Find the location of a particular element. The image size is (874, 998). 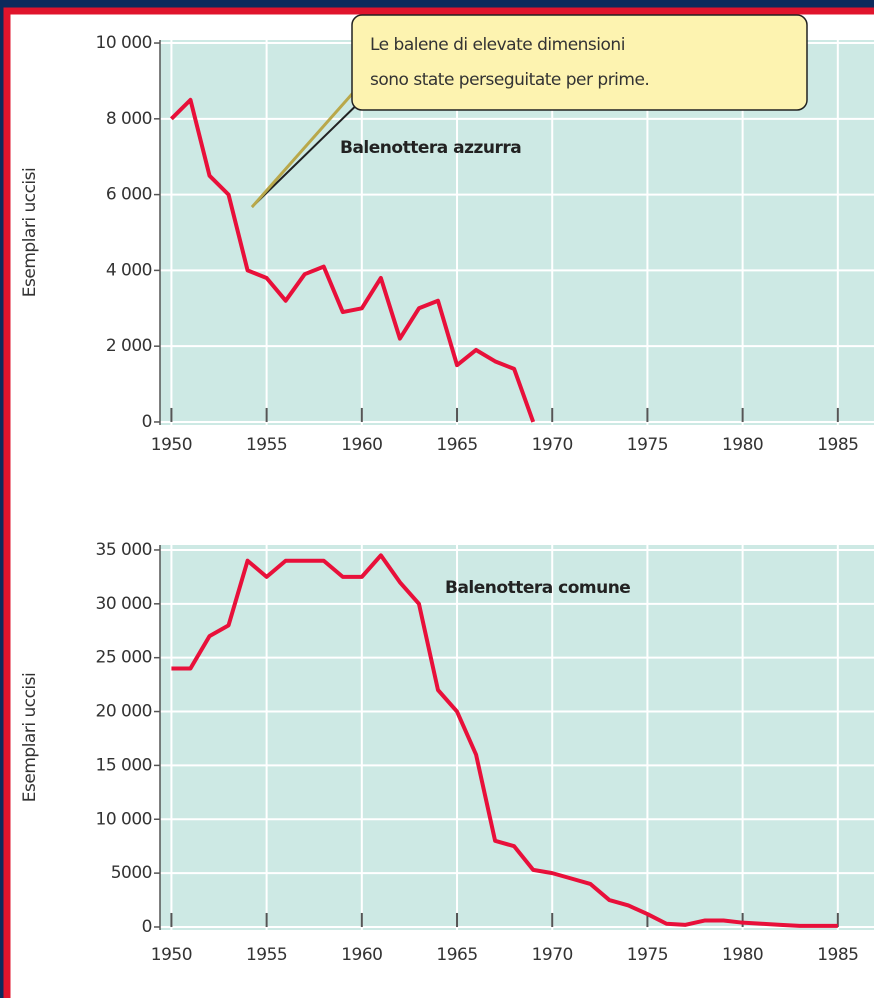

y-tick-label: 35 000 is located at coordinates (124, 550).